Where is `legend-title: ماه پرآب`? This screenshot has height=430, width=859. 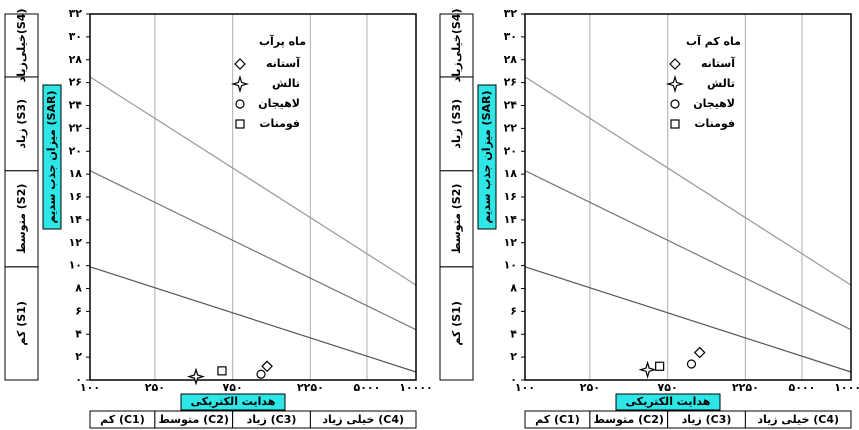
legend-title: ماه پرآب is located at coordinates (282, 41).